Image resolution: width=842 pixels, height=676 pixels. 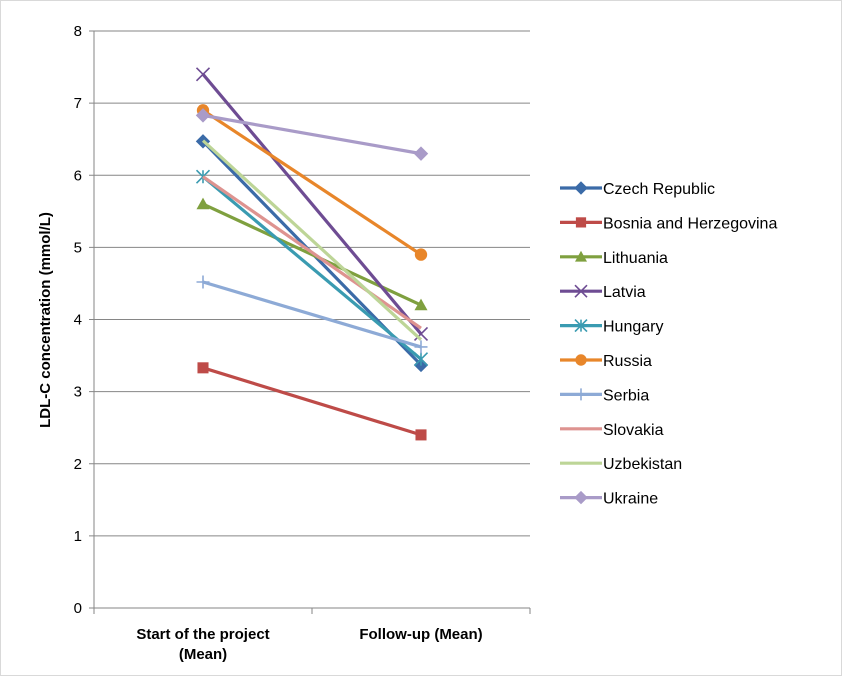 I want to click on legend-label: Lithuania, so click(x=635, y=258).